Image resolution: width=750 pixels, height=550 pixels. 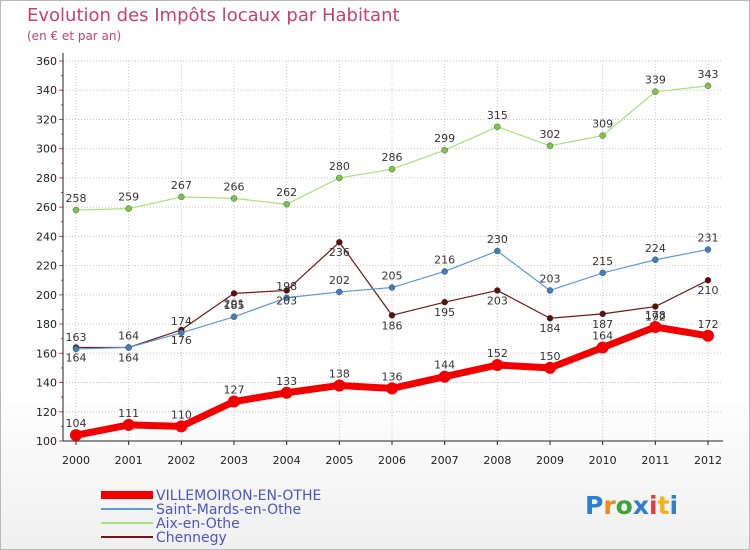 What do you see at coordinates (603, 460) in the screenshot?
I see `x-tick-label: 2010` at bounding box center [603, 460].